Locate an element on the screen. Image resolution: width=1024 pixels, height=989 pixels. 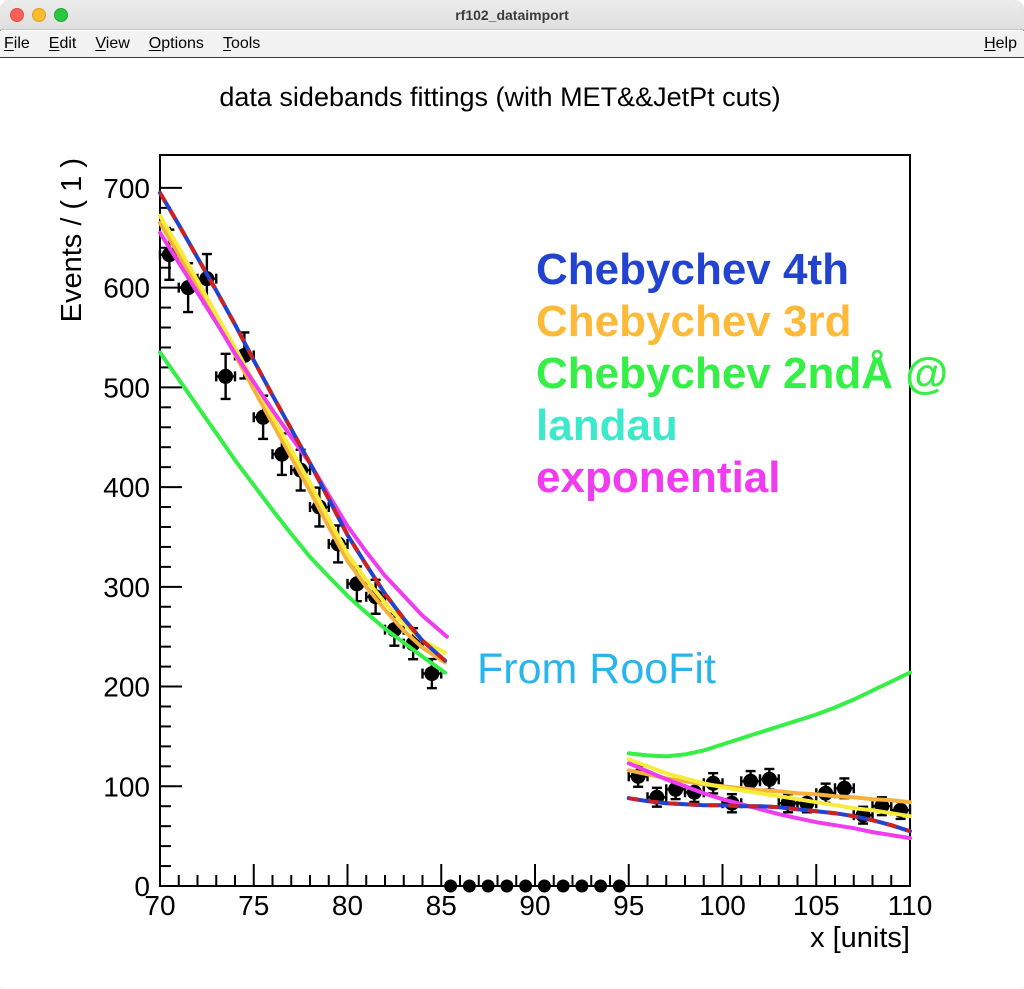
y-tick-label: 300 is located at coordinates (126, 587).